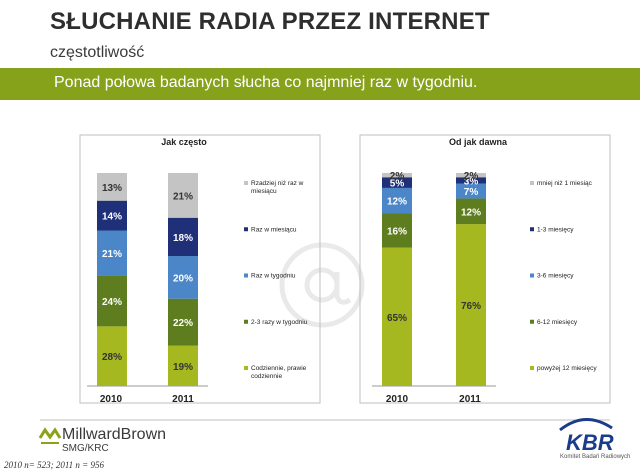 The width and height of the screenshot is (640, 475). I want to click on data-label-right-2011-0: 76%, so click(471, 306).